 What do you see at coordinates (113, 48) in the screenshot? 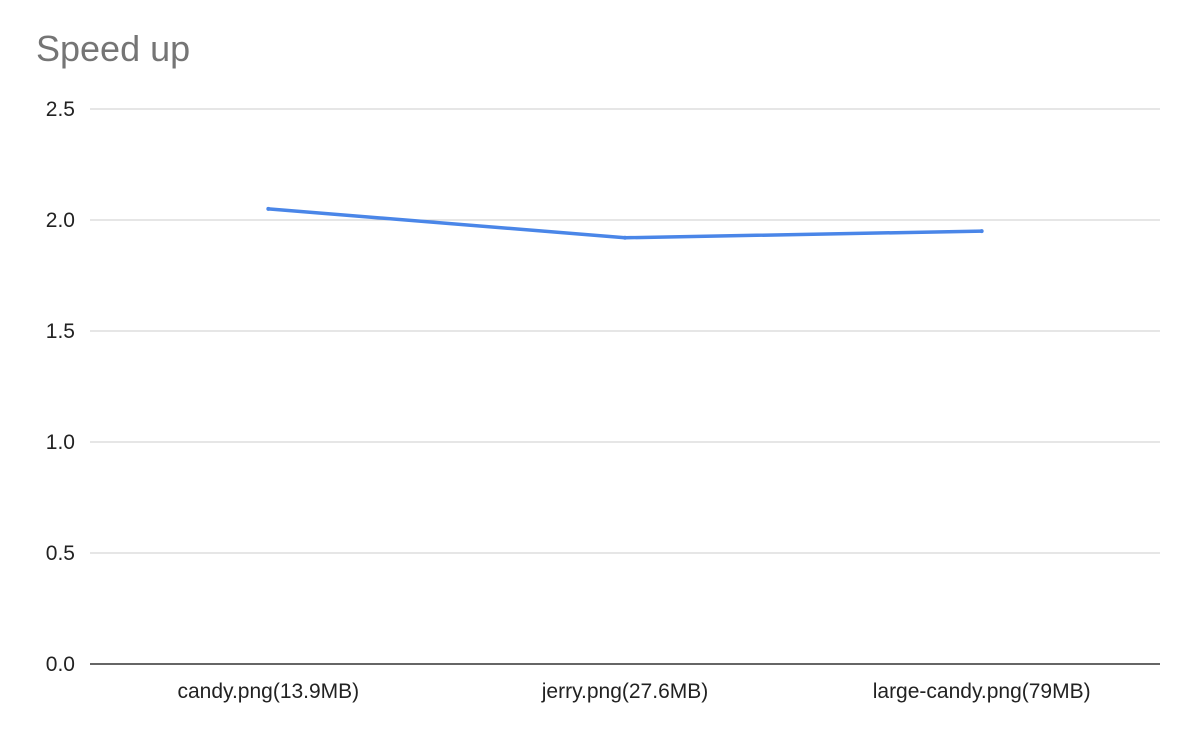
I see `chart-title: Speed up` at bounding box center [113, 48].